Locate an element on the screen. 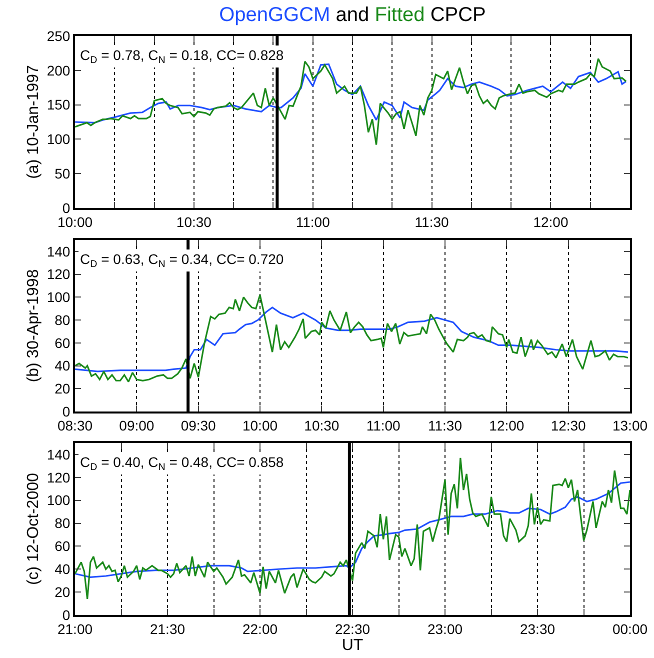 The height and width of the screenshot is (658, 654). x-tick-label: 09:00 is located at coordinates (136, 425).